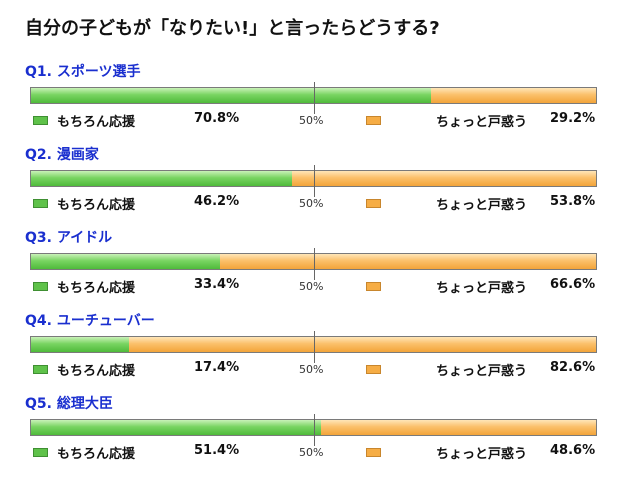 Image resolution: width=626 pixels, height=483 pixels. What do you see at coordinates (217, 450) in the screenshot?
I see `value-label-support: 51.4%` at bounding box center [217, 450].